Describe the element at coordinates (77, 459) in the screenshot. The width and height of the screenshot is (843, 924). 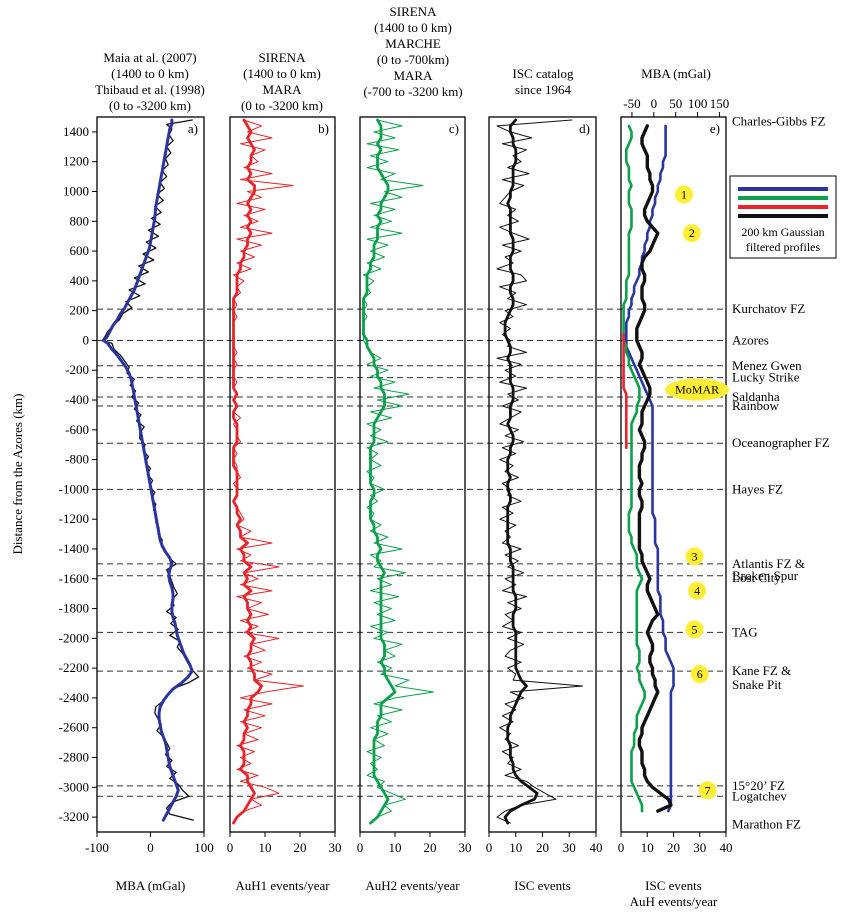
I see `y-tick-label-11: -800` at that location.